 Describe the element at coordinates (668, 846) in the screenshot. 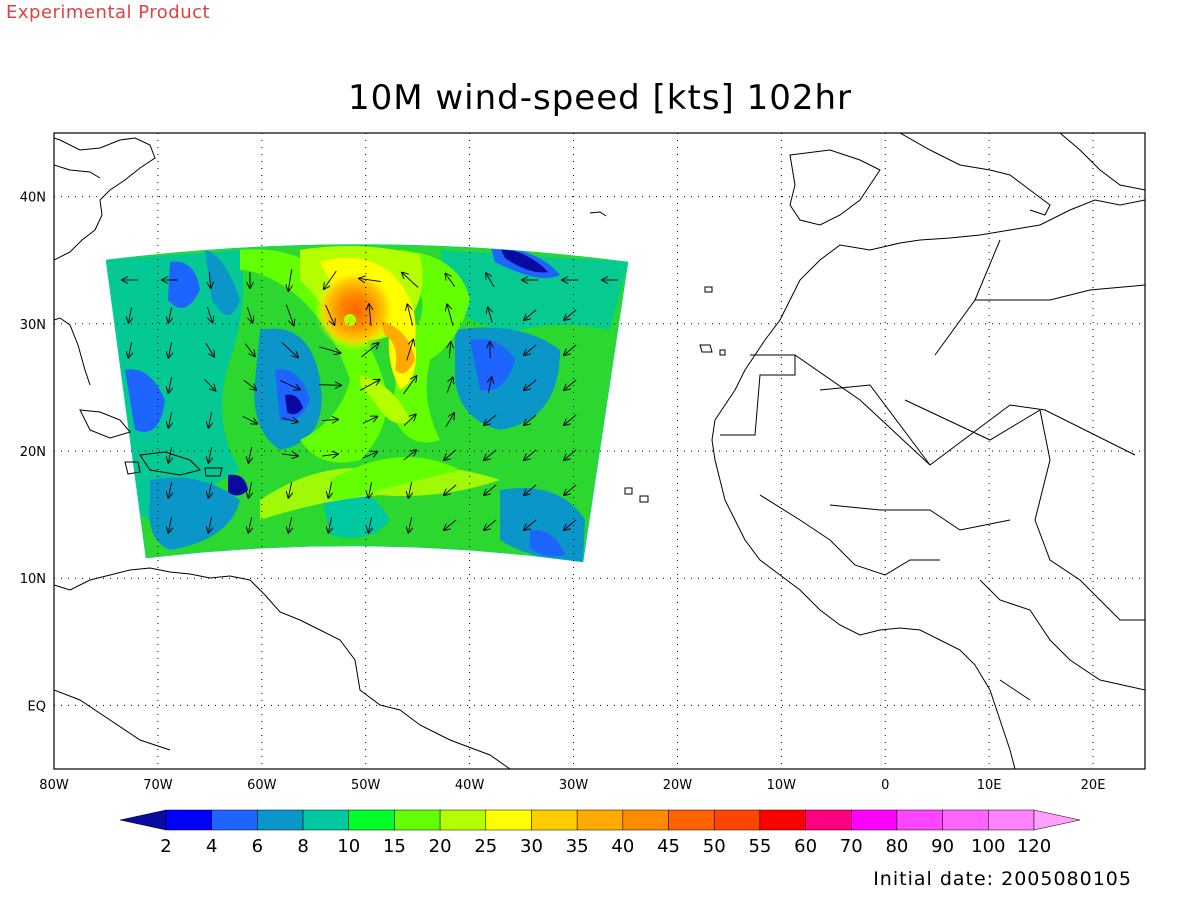

I see `colorbar-label: 45` at that location.